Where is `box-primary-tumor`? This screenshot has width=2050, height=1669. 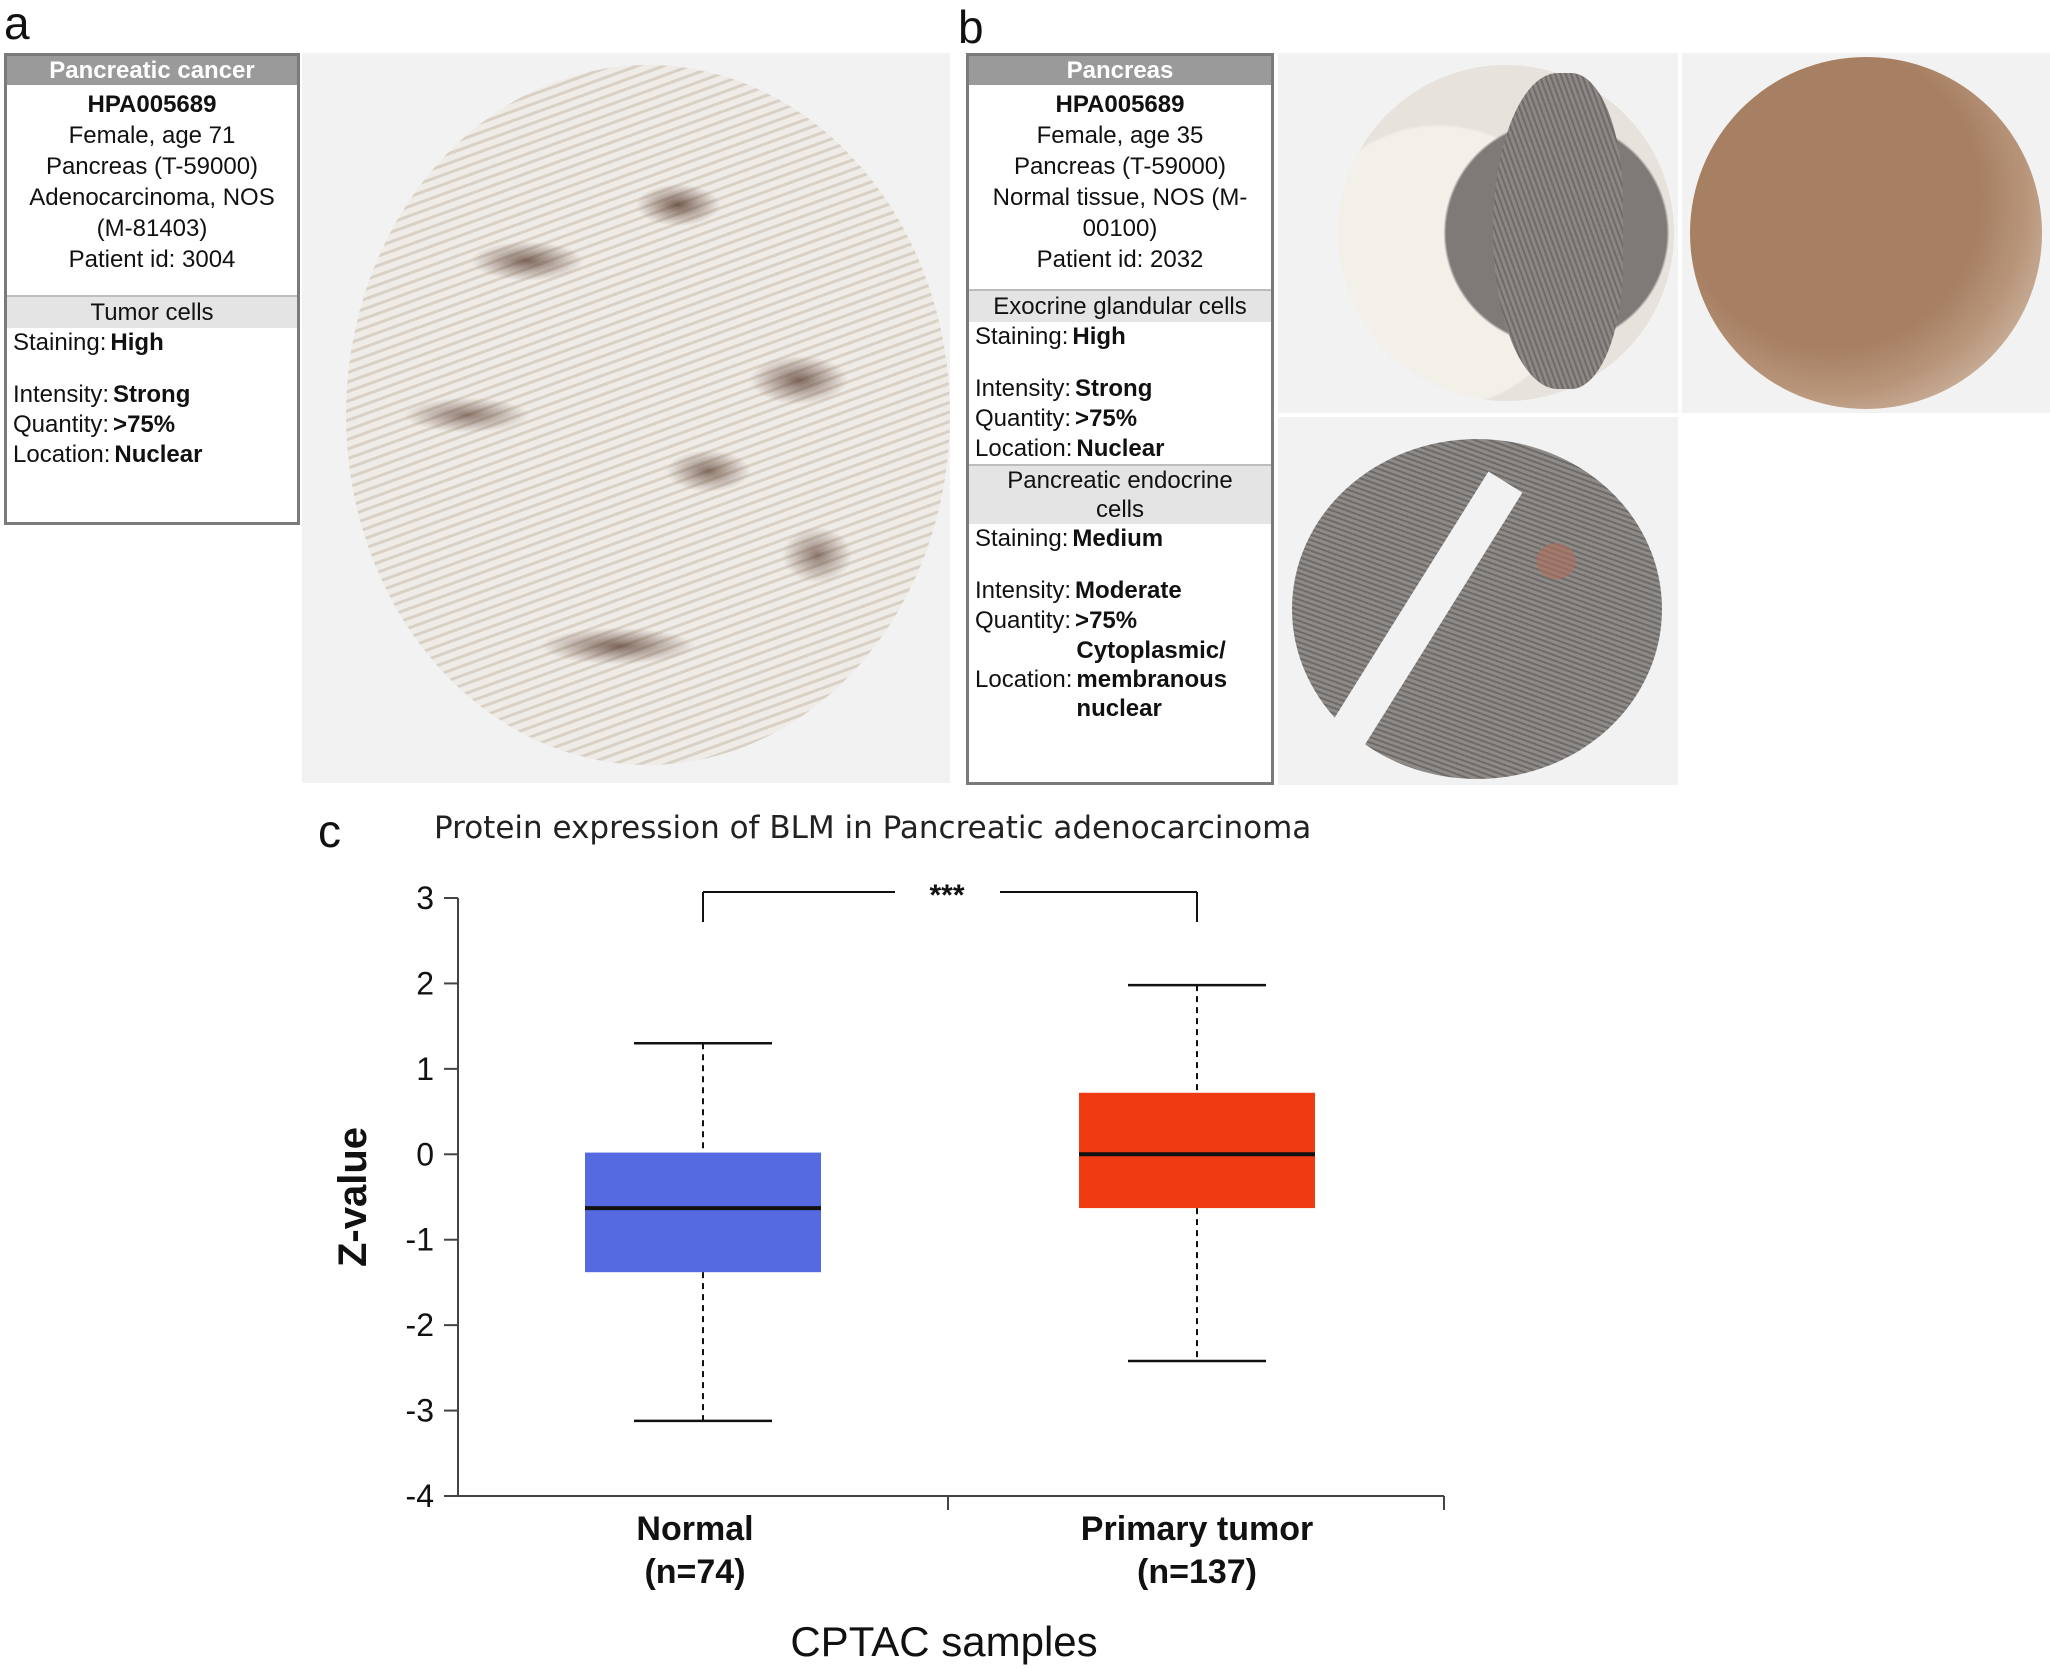 box-primary-tumor is located at coordinates (1197, 1150).